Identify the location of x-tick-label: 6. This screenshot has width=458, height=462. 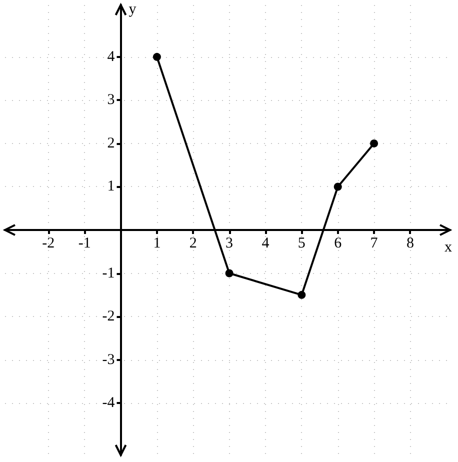
(338, 244).